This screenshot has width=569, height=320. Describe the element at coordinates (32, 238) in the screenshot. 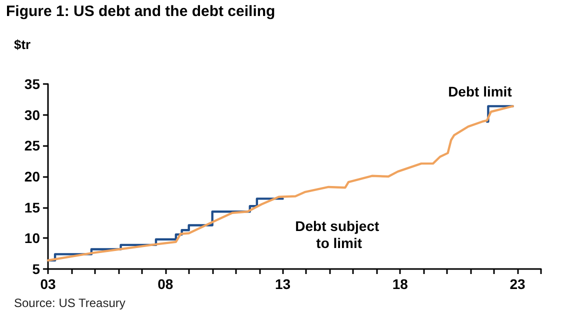

I see `y-tick-label: 10` at that location.